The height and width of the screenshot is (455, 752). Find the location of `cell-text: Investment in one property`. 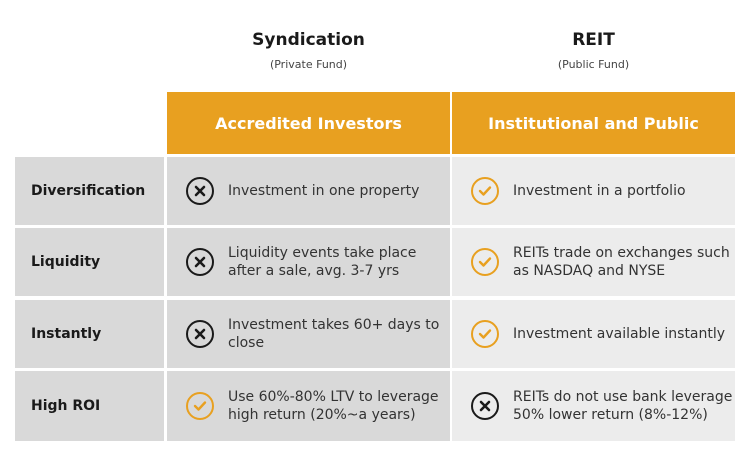

cell-text: Investment in one property is located at coordinates (324, 191).